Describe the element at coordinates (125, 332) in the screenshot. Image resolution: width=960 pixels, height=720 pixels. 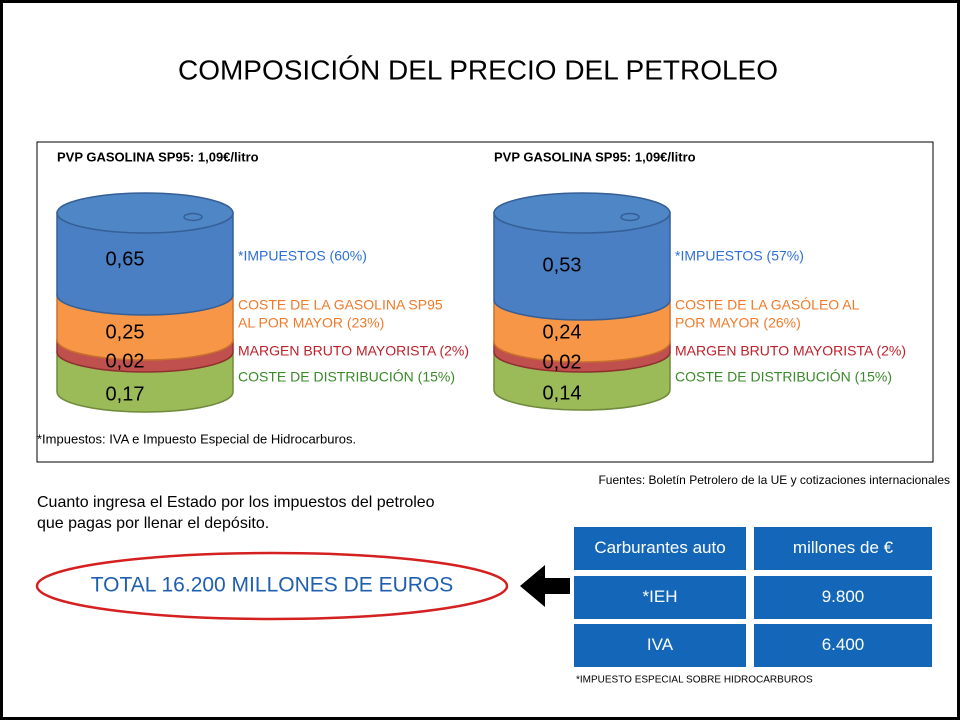
I see `segment-value: 0,25` at that location.